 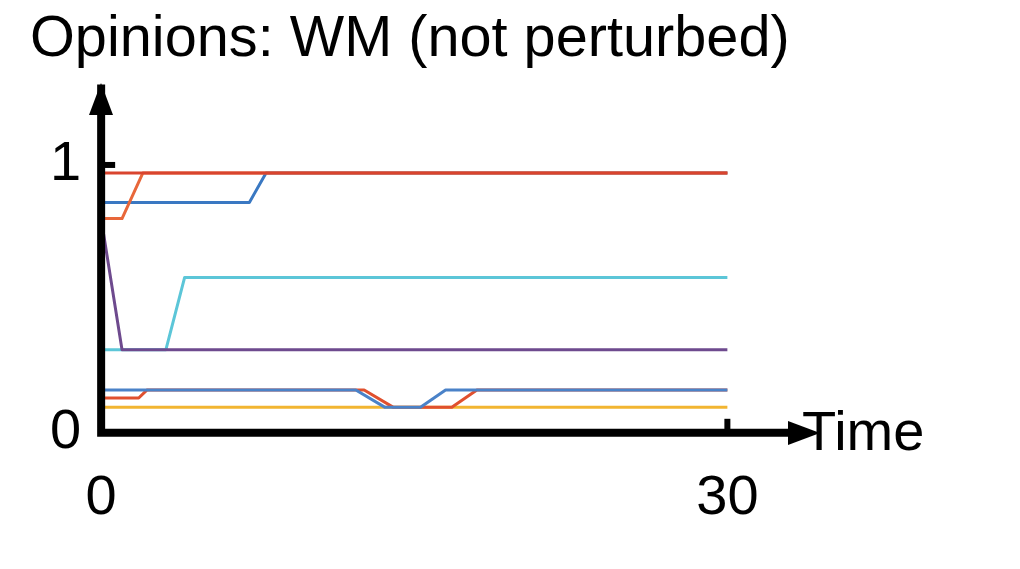 What do you see at coordinates (65, 161) in the screenshot?
I see `y-tick-label: 1` at bounding box center [65, 161].